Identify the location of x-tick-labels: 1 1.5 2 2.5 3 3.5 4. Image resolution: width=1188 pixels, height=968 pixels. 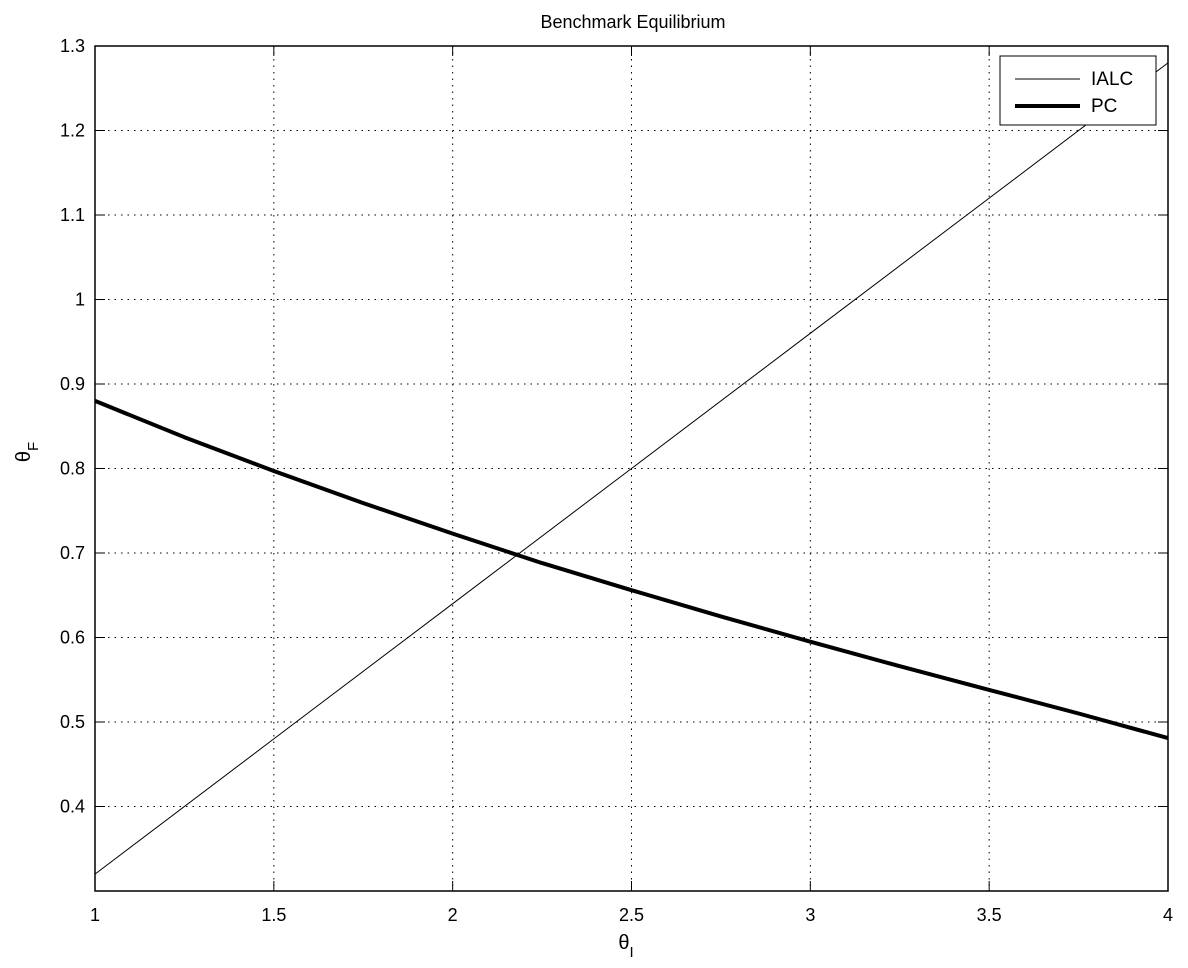
(631, 915).